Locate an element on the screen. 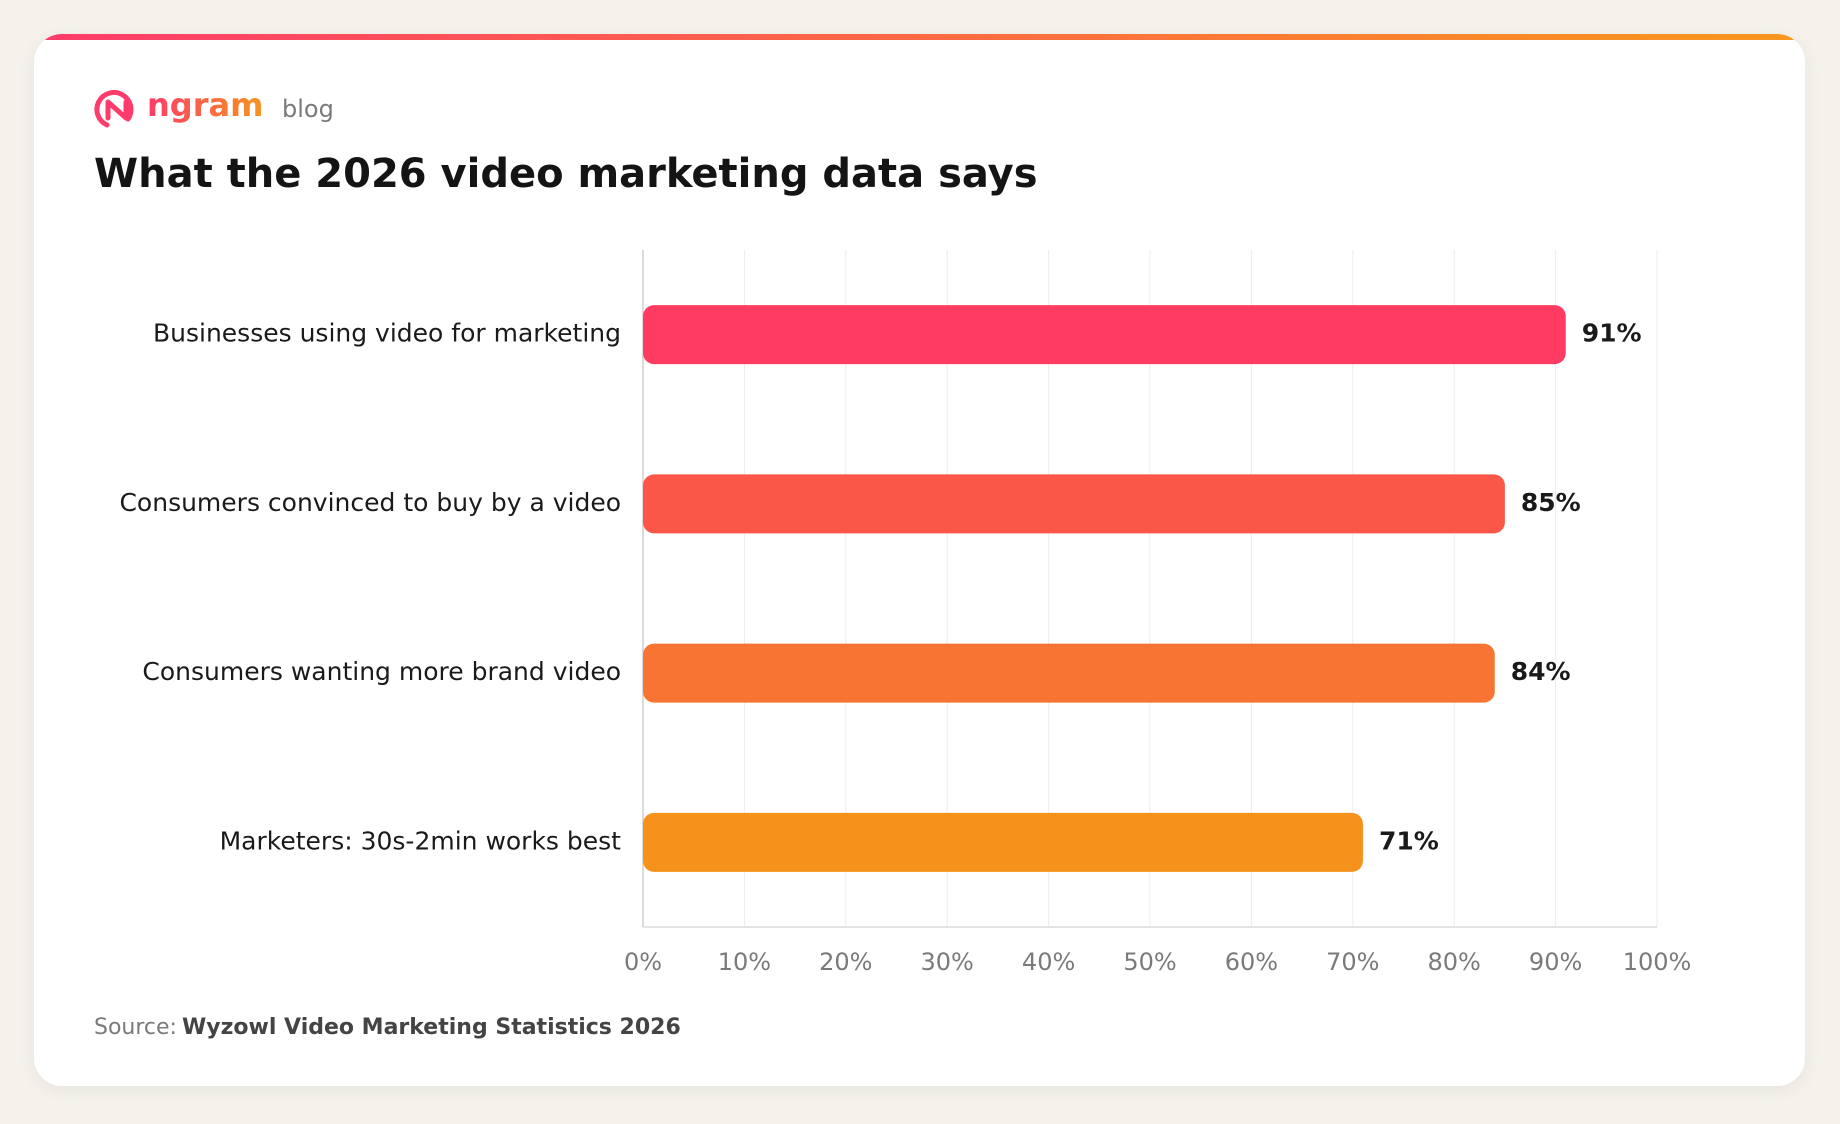 The width and height of the screenshot is (1840, 1124). x-tick-label: 10% is located at coordinates (744, 962).